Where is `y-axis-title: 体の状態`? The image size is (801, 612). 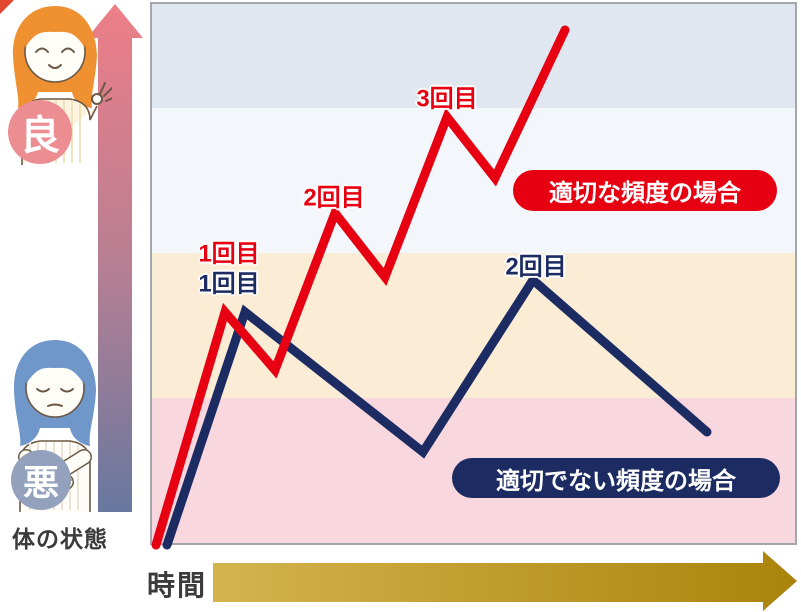 y-axis-title: 体の状態 is located at coordinates (60, 539).